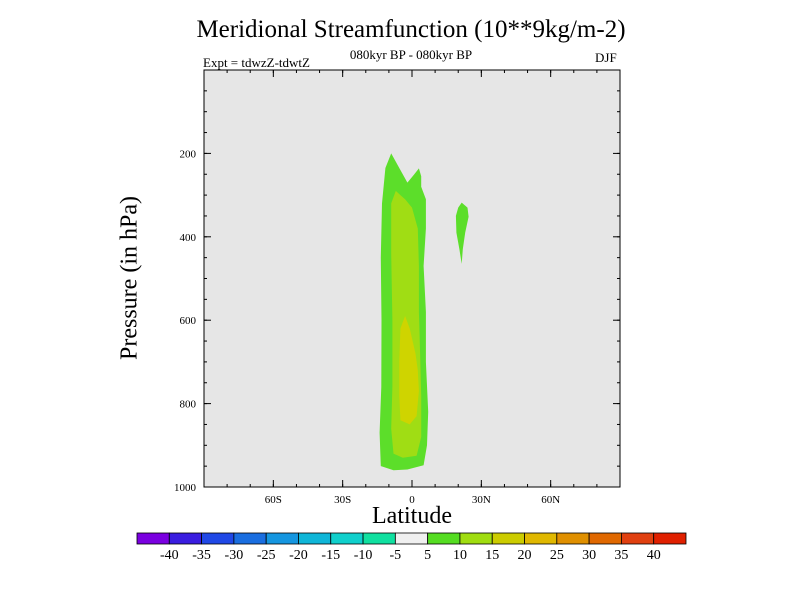 The image size is (800, 600). What do you see at coordinates (427, 555) in the screenshot?
I see `colorbar-label: 5` at bounding box center [427, 555].